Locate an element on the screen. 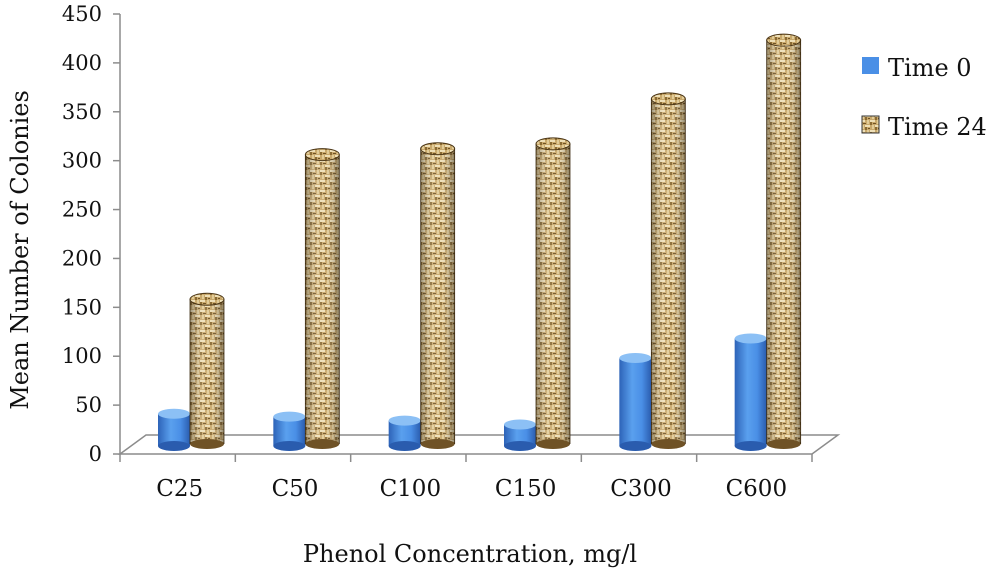 This screenshot has height=574, width=1000. x-tick-label: C600 is located at coordinates (757, 489).